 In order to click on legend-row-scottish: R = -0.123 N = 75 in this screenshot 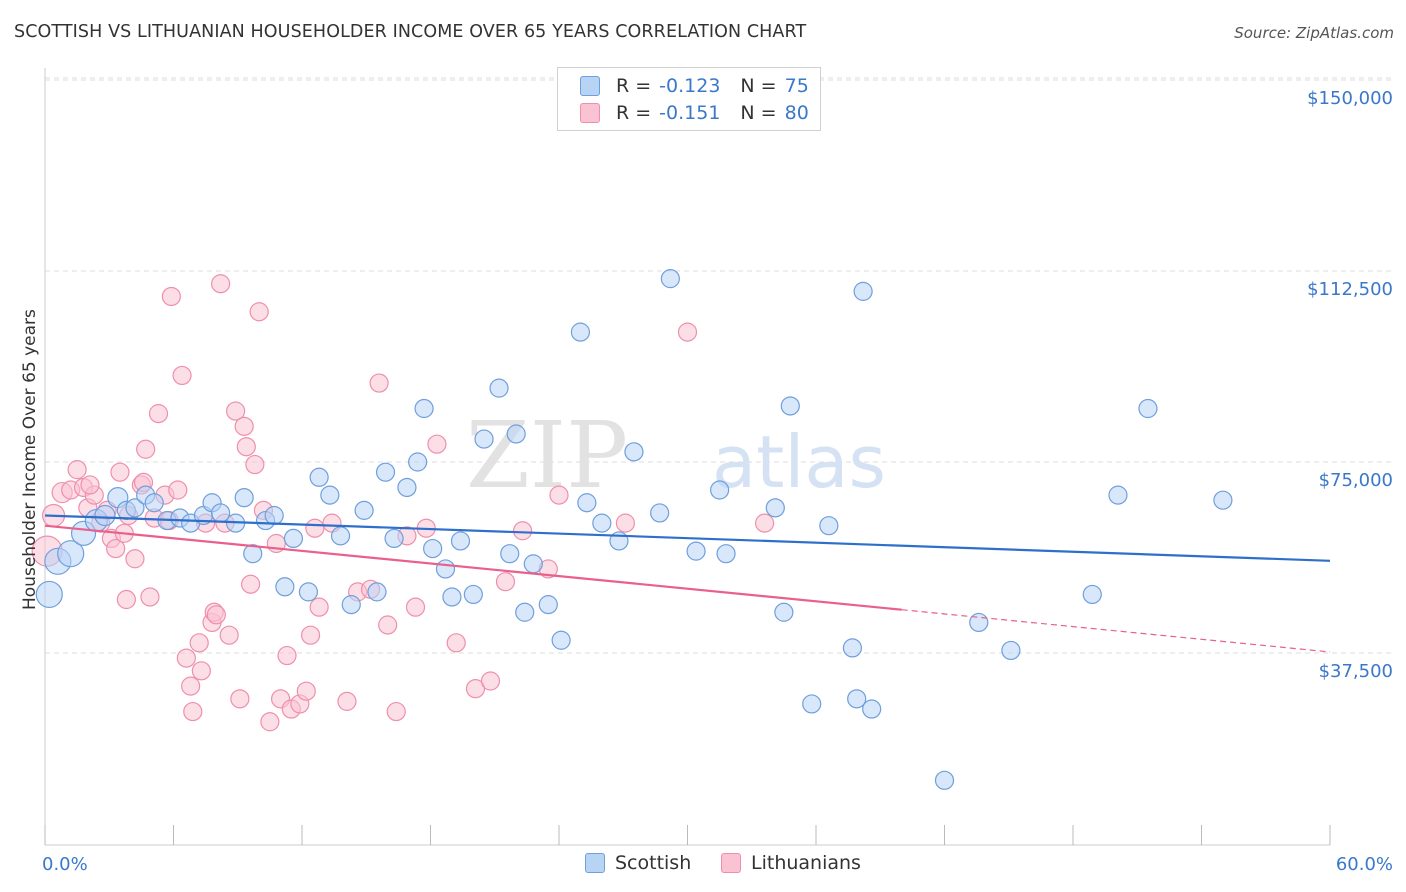, I will do `click(694, 86)`.